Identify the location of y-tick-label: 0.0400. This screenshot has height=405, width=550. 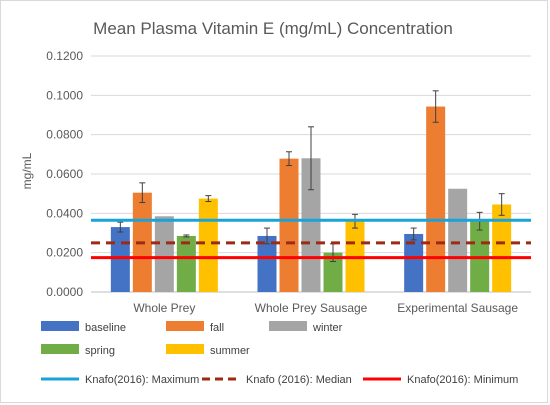
(64, 213).